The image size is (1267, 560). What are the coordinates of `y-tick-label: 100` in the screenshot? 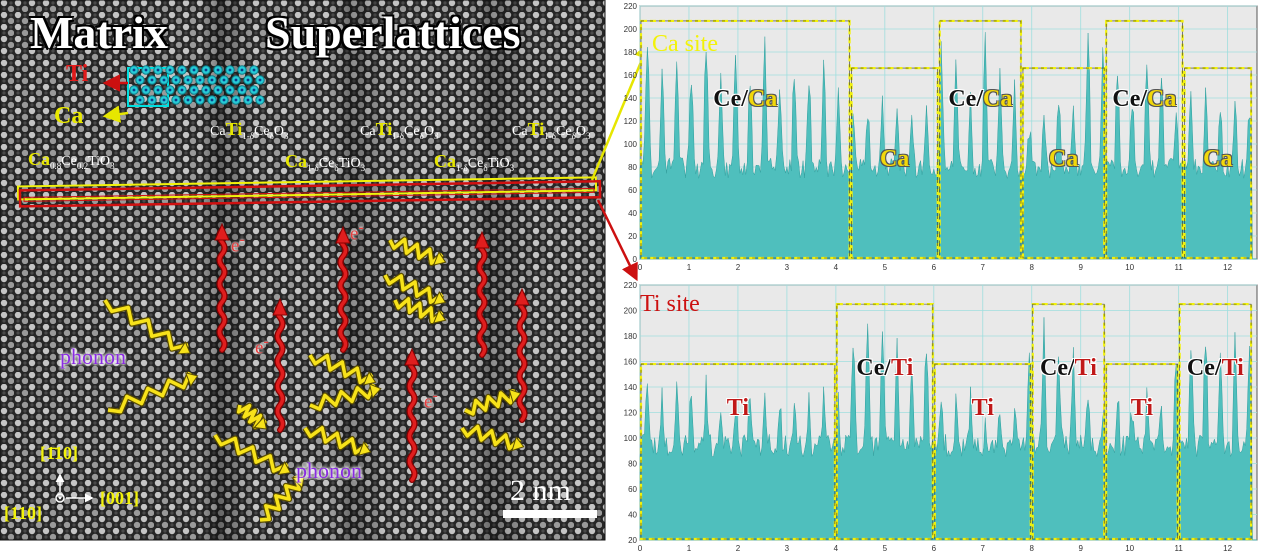 It's located at (631, 438).